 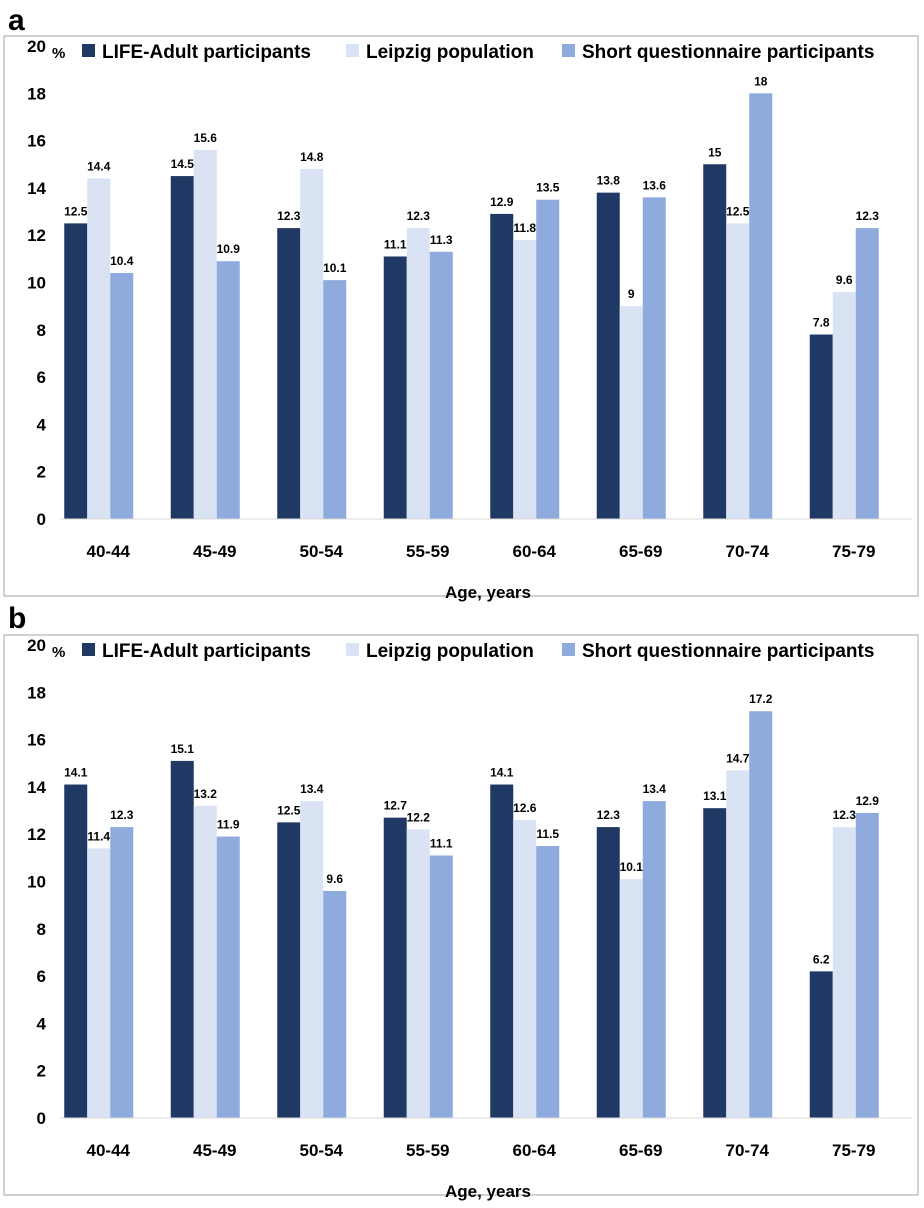 What do you see at coordinates (821, 323) in the screenshot?
I see `data-label: 7.8` at bounding box center [821, 323].